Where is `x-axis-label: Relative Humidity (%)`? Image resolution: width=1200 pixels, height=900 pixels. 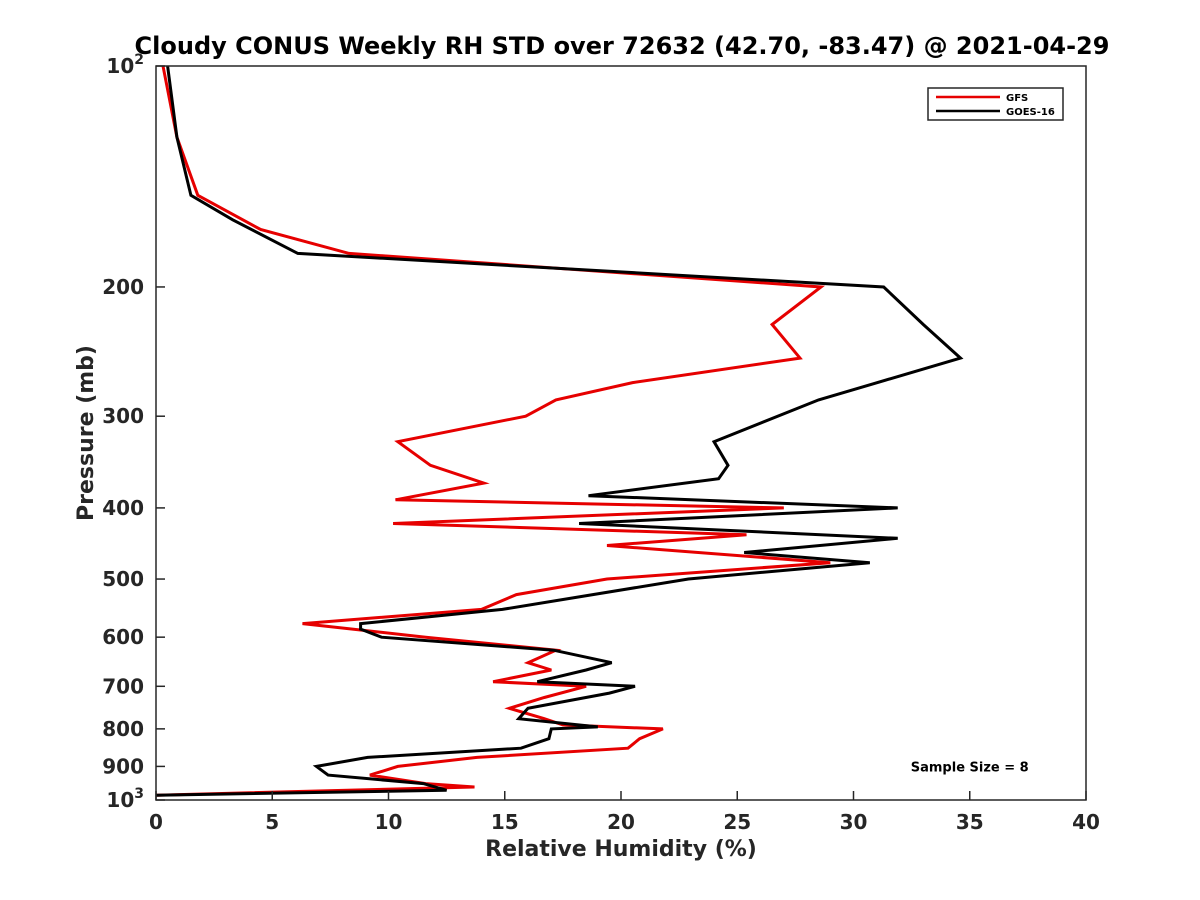 x-axis-label: Relative Humidity (%) is located at coordinates (621, 849).